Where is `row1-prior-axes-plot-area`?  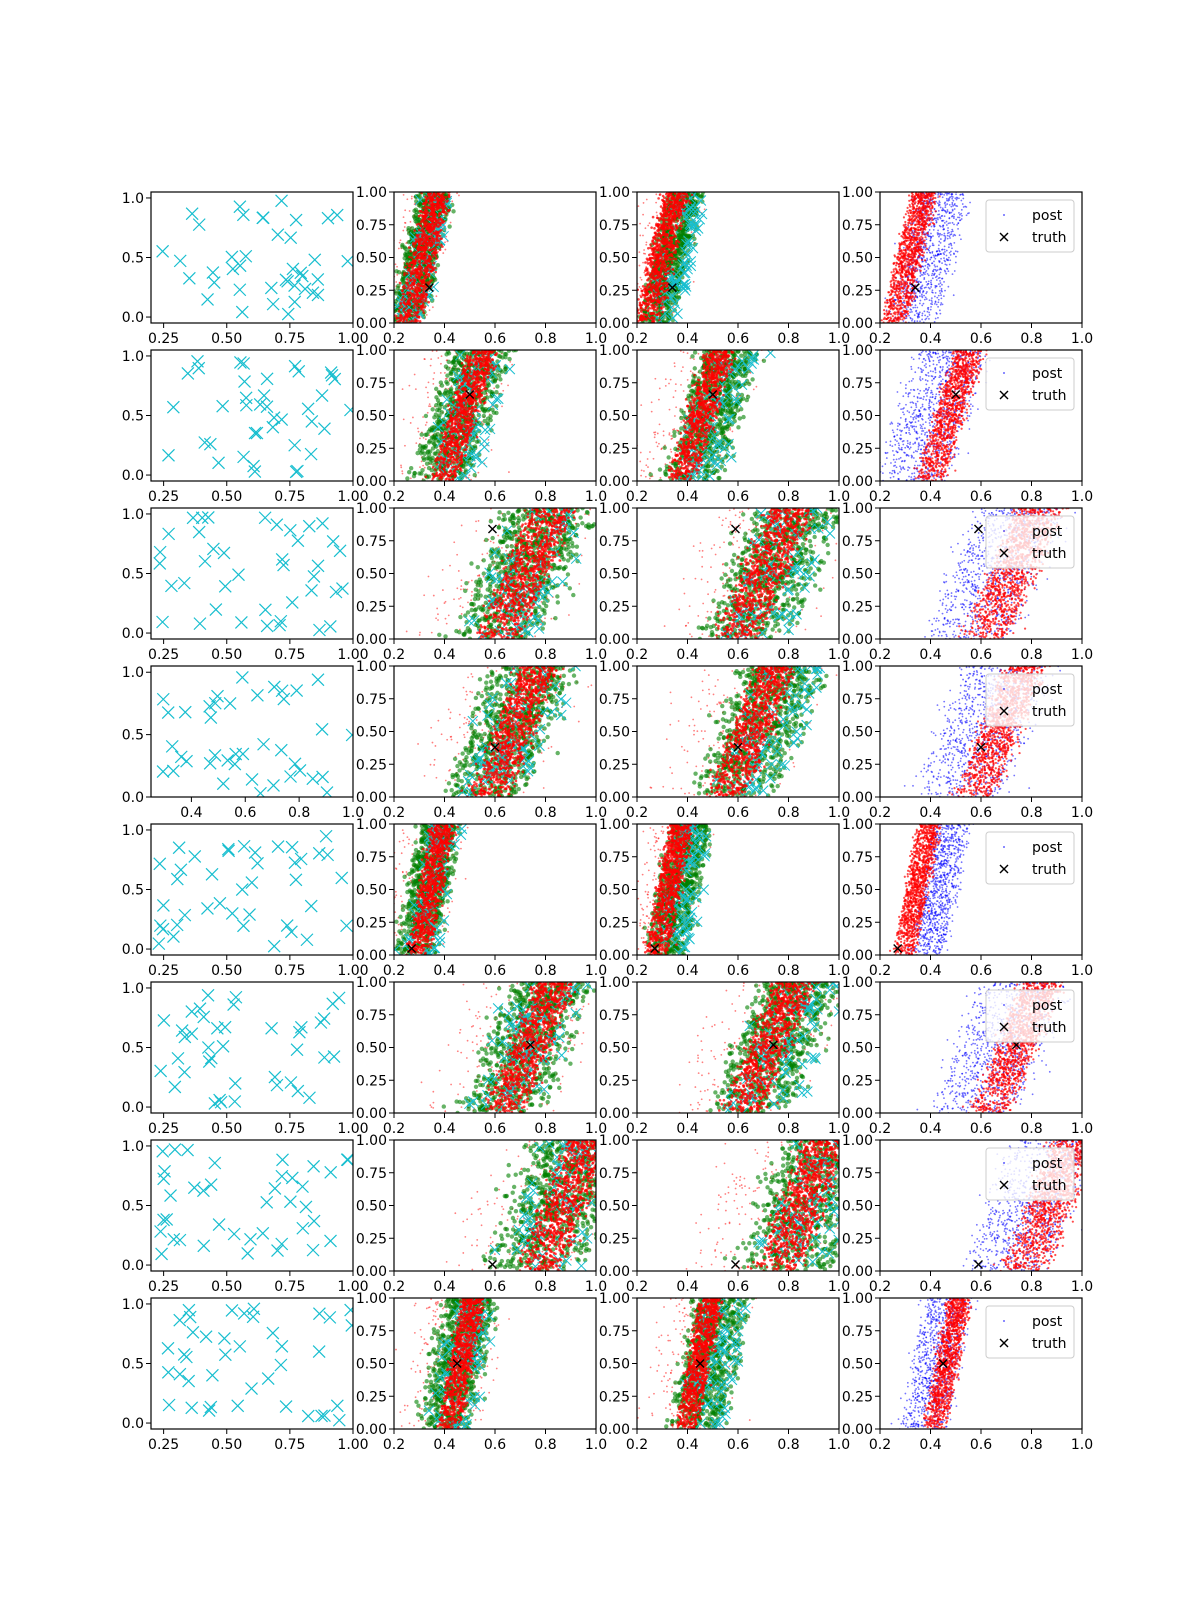 row1-prior-axes-plot-area is located at coordinates (254, 257).